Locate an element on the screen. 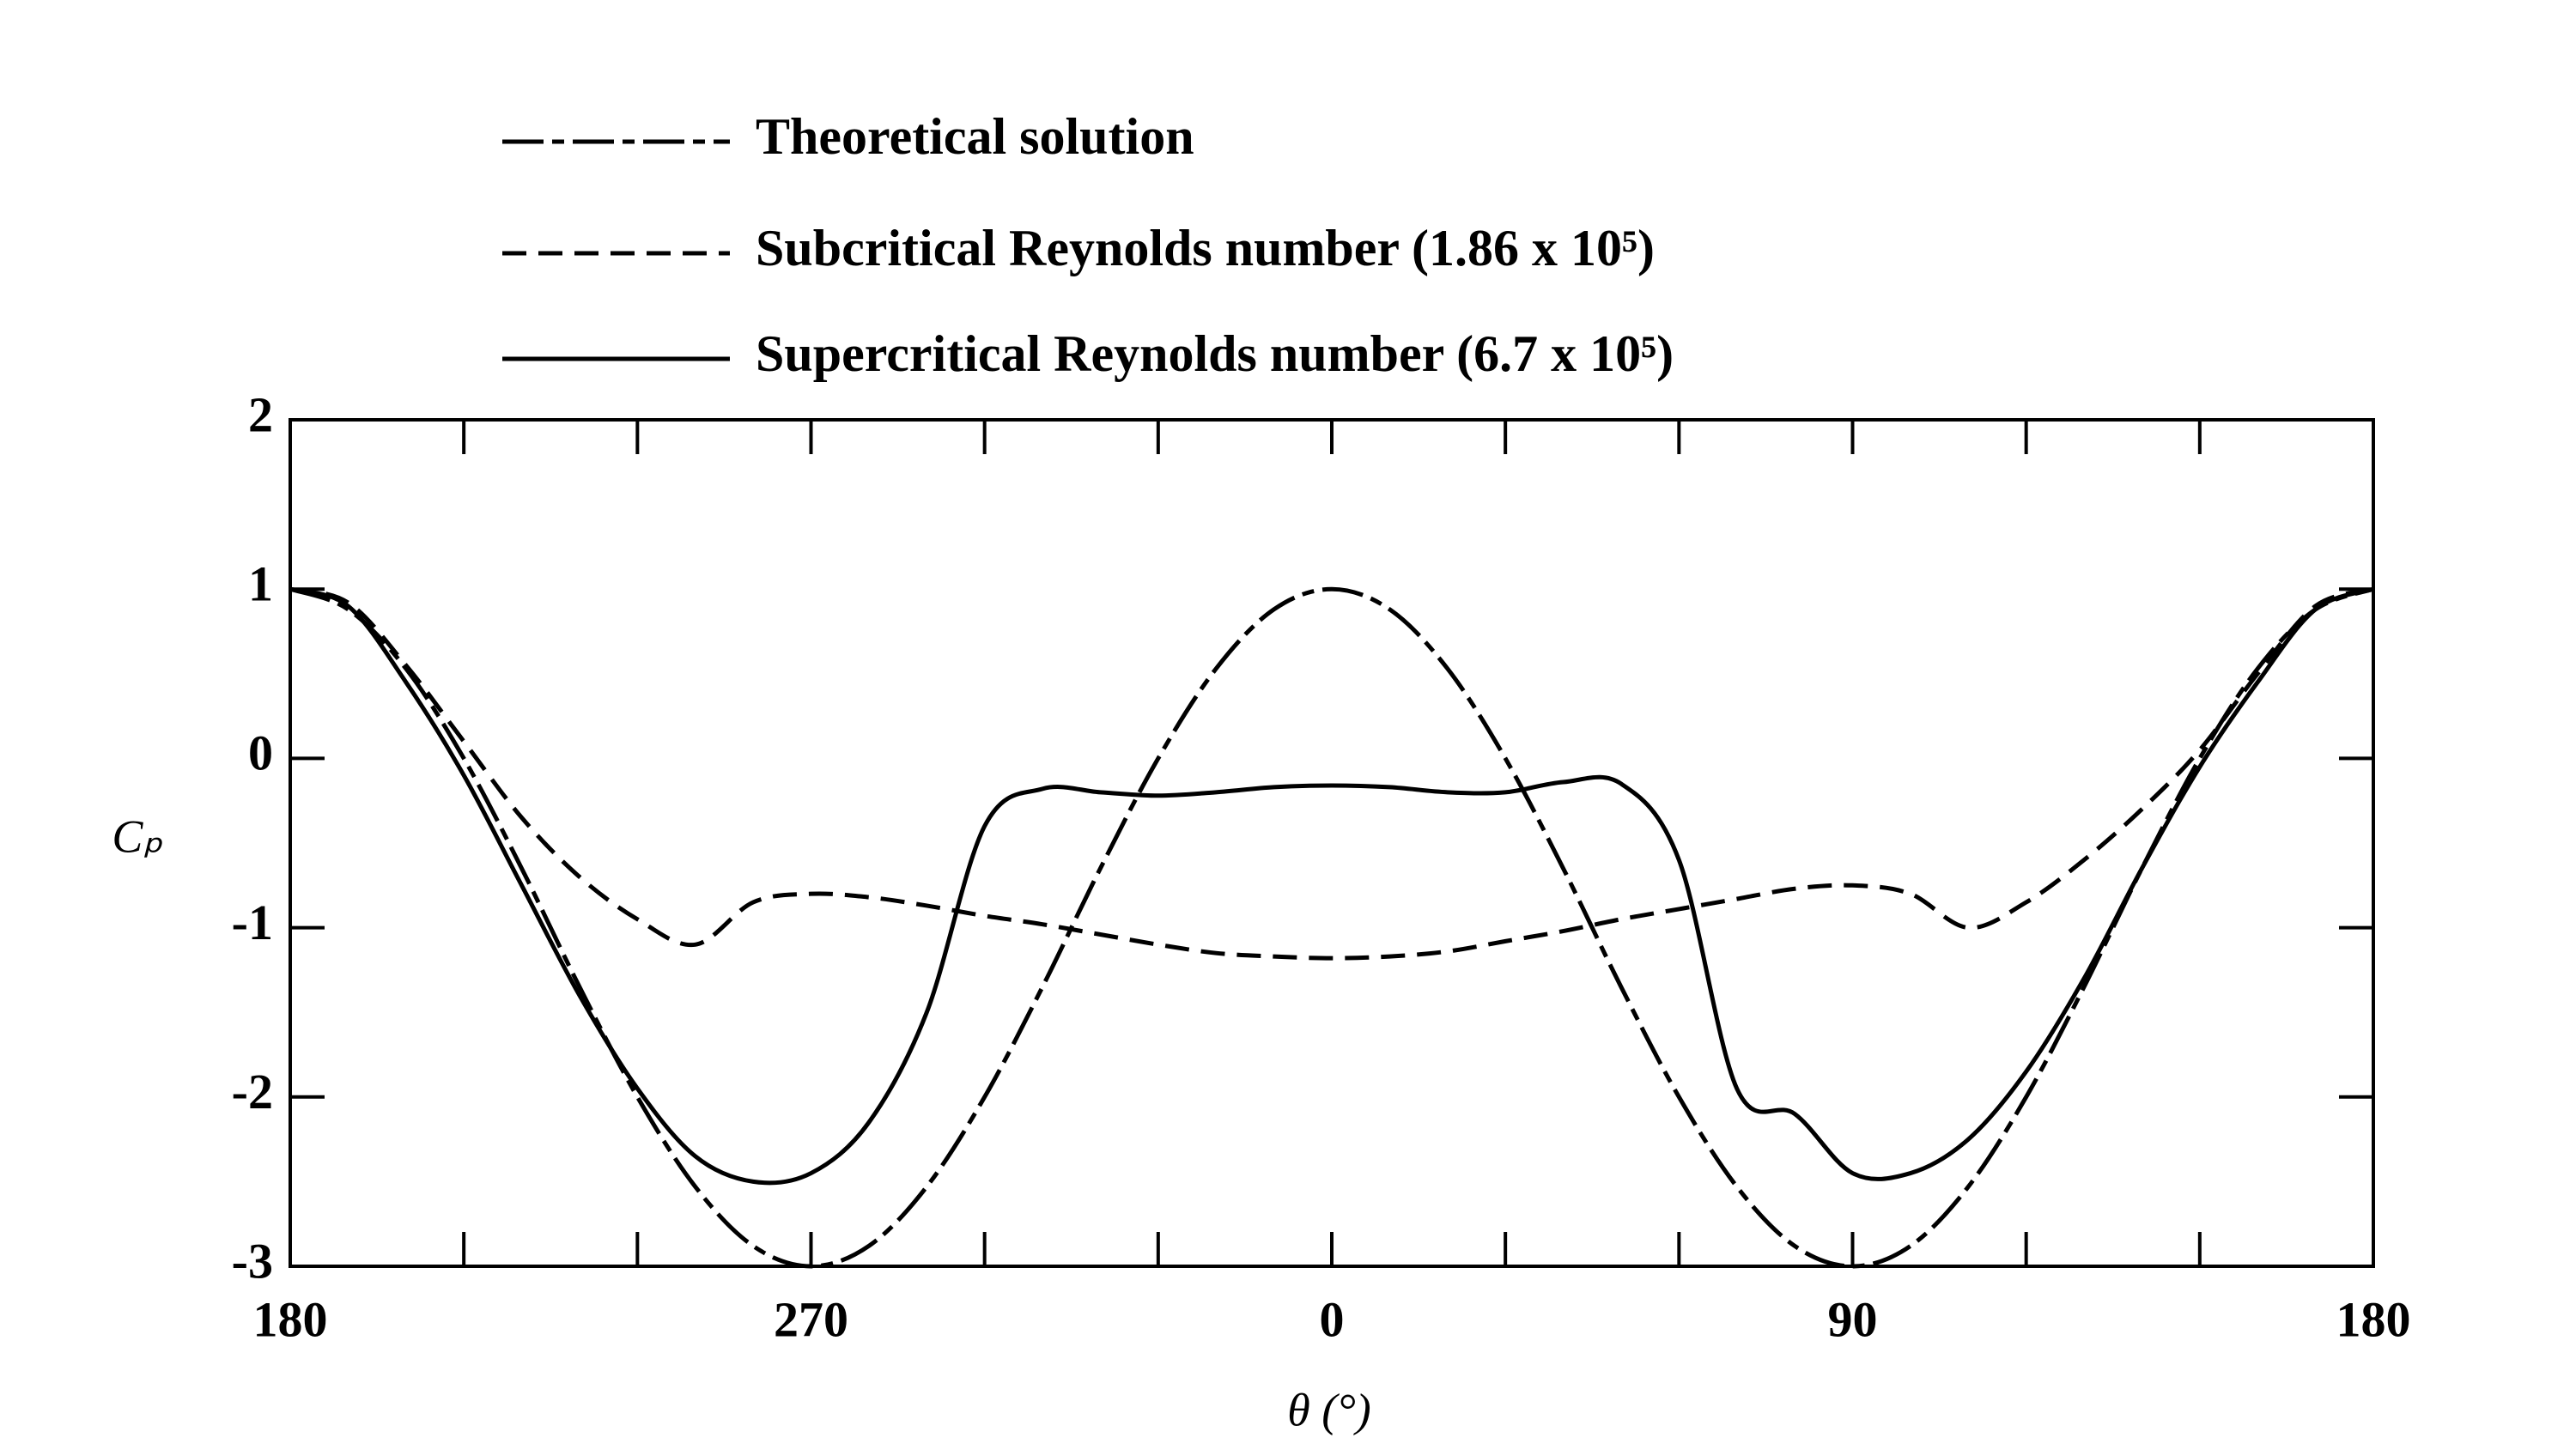 This screenshot has width=2576, height=1456. x-tick-label: 0 is located at coordinates (1332, 1319).